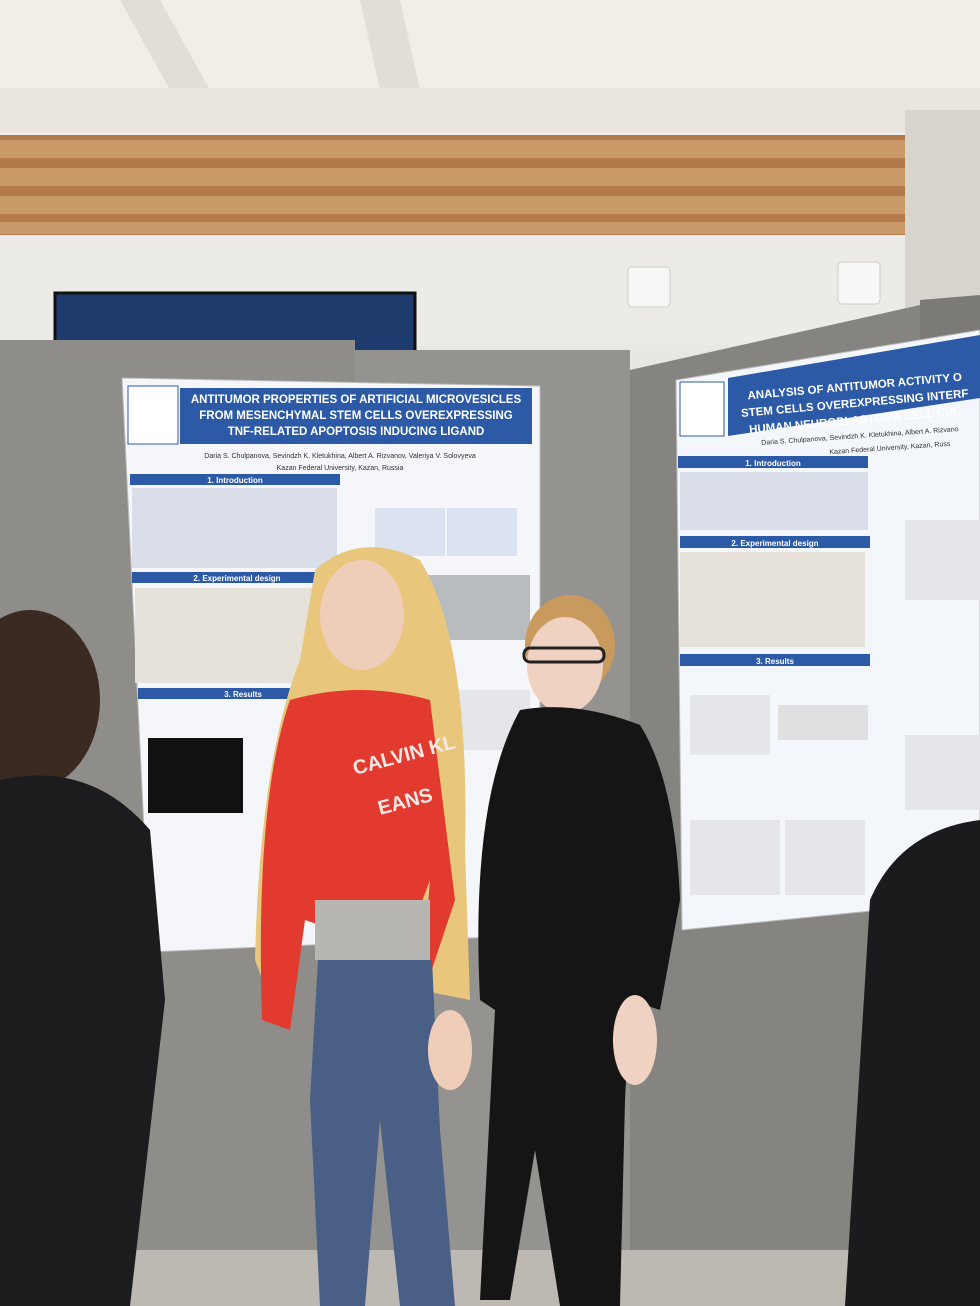  Describe the element at coordinates (382, 1133) in the screenshot. I see `jeans` at that location.